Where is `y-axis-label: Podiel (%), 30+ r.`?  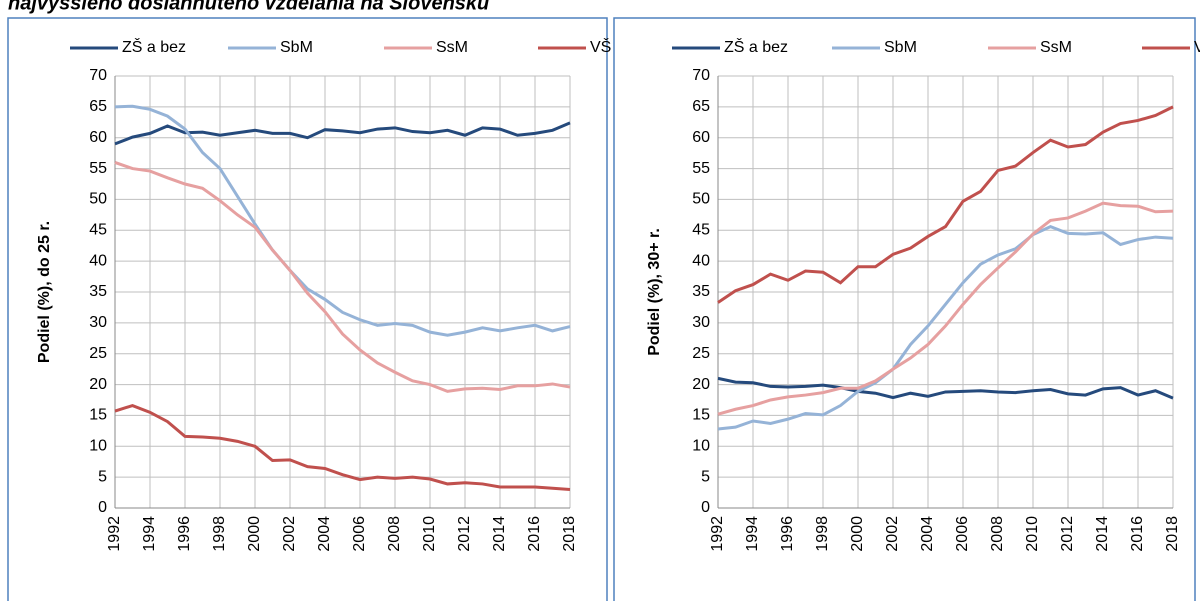
y-axis-label: Podiel (%), 30+ r. is located at coordinates (654, 292).